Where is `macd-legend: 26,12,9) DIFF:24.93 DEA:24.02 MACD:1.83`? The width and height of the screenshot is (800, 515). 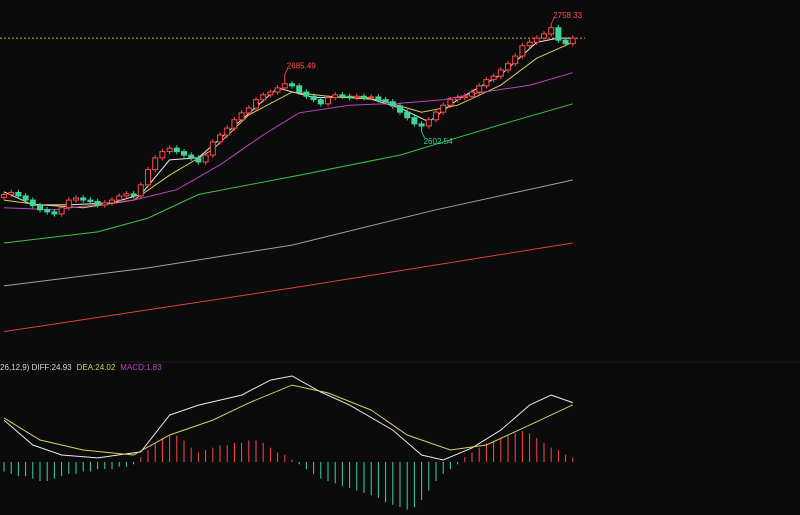 macd-legend: 26,12,9) DIFF:24.93 DEA:24.02 MACD:1.83 is located at coordinates (81, 367).